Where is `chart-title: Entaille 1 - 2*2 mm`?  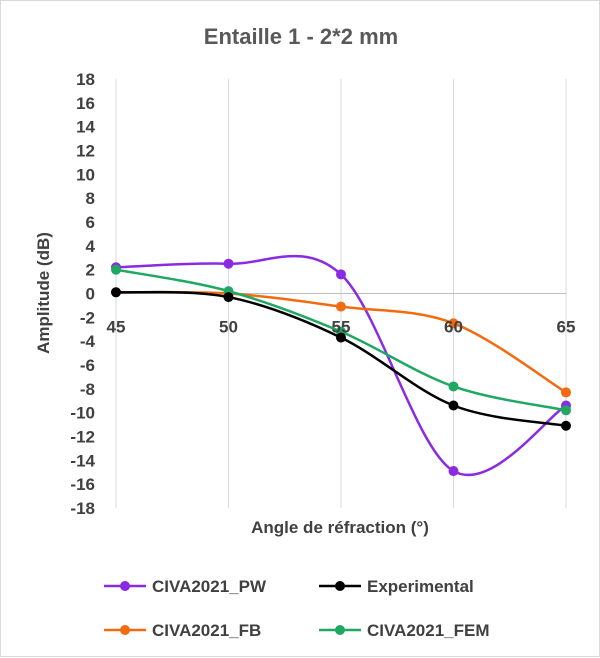 chart-title: Entaille 1 - 2*2 mm is located at coordinates (301, 36).